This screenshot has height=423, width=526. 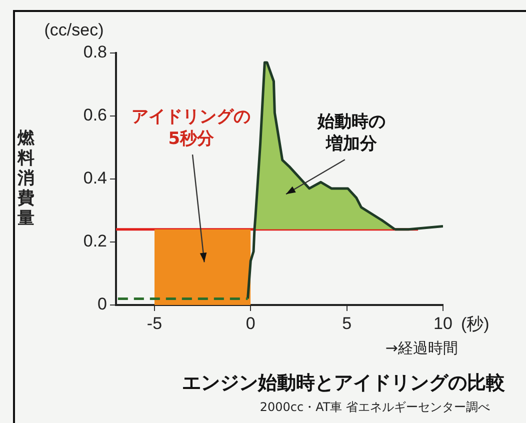 What do you see at coordinates (154, 323) in the screenshot?
I see `x-tick-label: -5` at bounding box center [154, 323].